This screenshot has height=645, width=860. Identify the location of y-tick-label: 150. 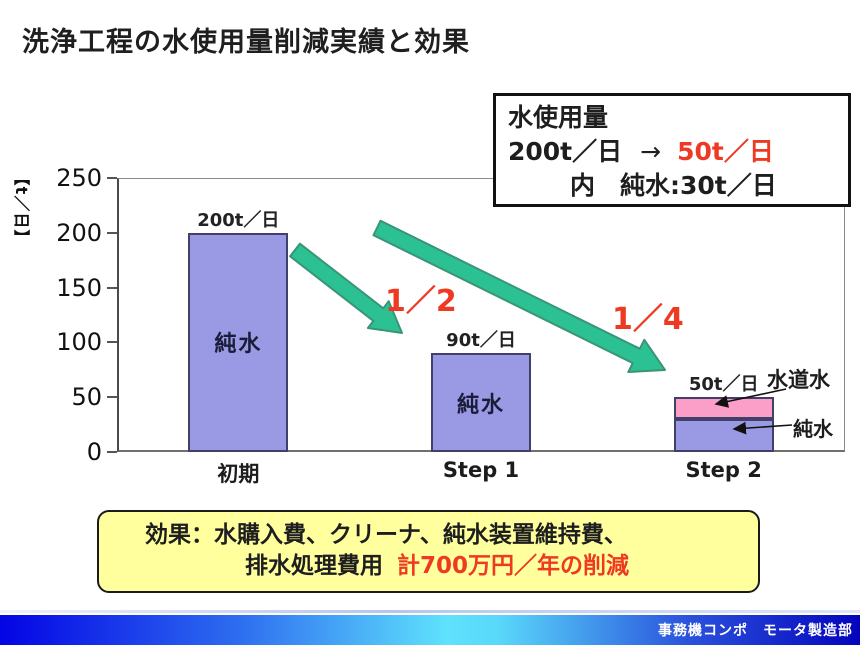
(79, 287).